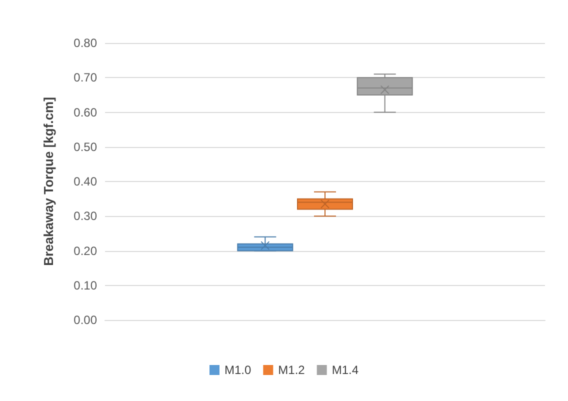 Image resolution: width=568 pixels, height=401 pixels. What do you see at coordinates (86, 43) in the screenshot?
I see `y-tick-label: 0.80` at bounding box center [86, 43].